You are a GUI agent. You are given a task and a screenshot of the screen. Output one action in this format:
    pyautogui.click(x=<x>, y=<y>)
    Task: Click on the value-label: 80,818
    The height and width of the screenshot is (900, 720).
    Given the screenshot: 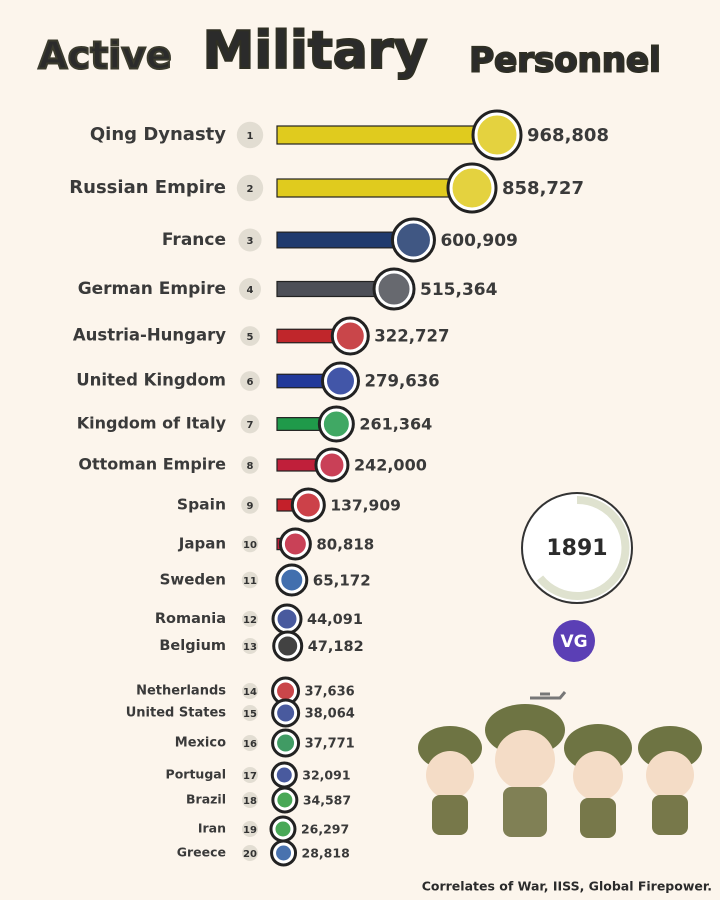 What is the action you would take?
    pyautogui.click(x=345, y=545)
    